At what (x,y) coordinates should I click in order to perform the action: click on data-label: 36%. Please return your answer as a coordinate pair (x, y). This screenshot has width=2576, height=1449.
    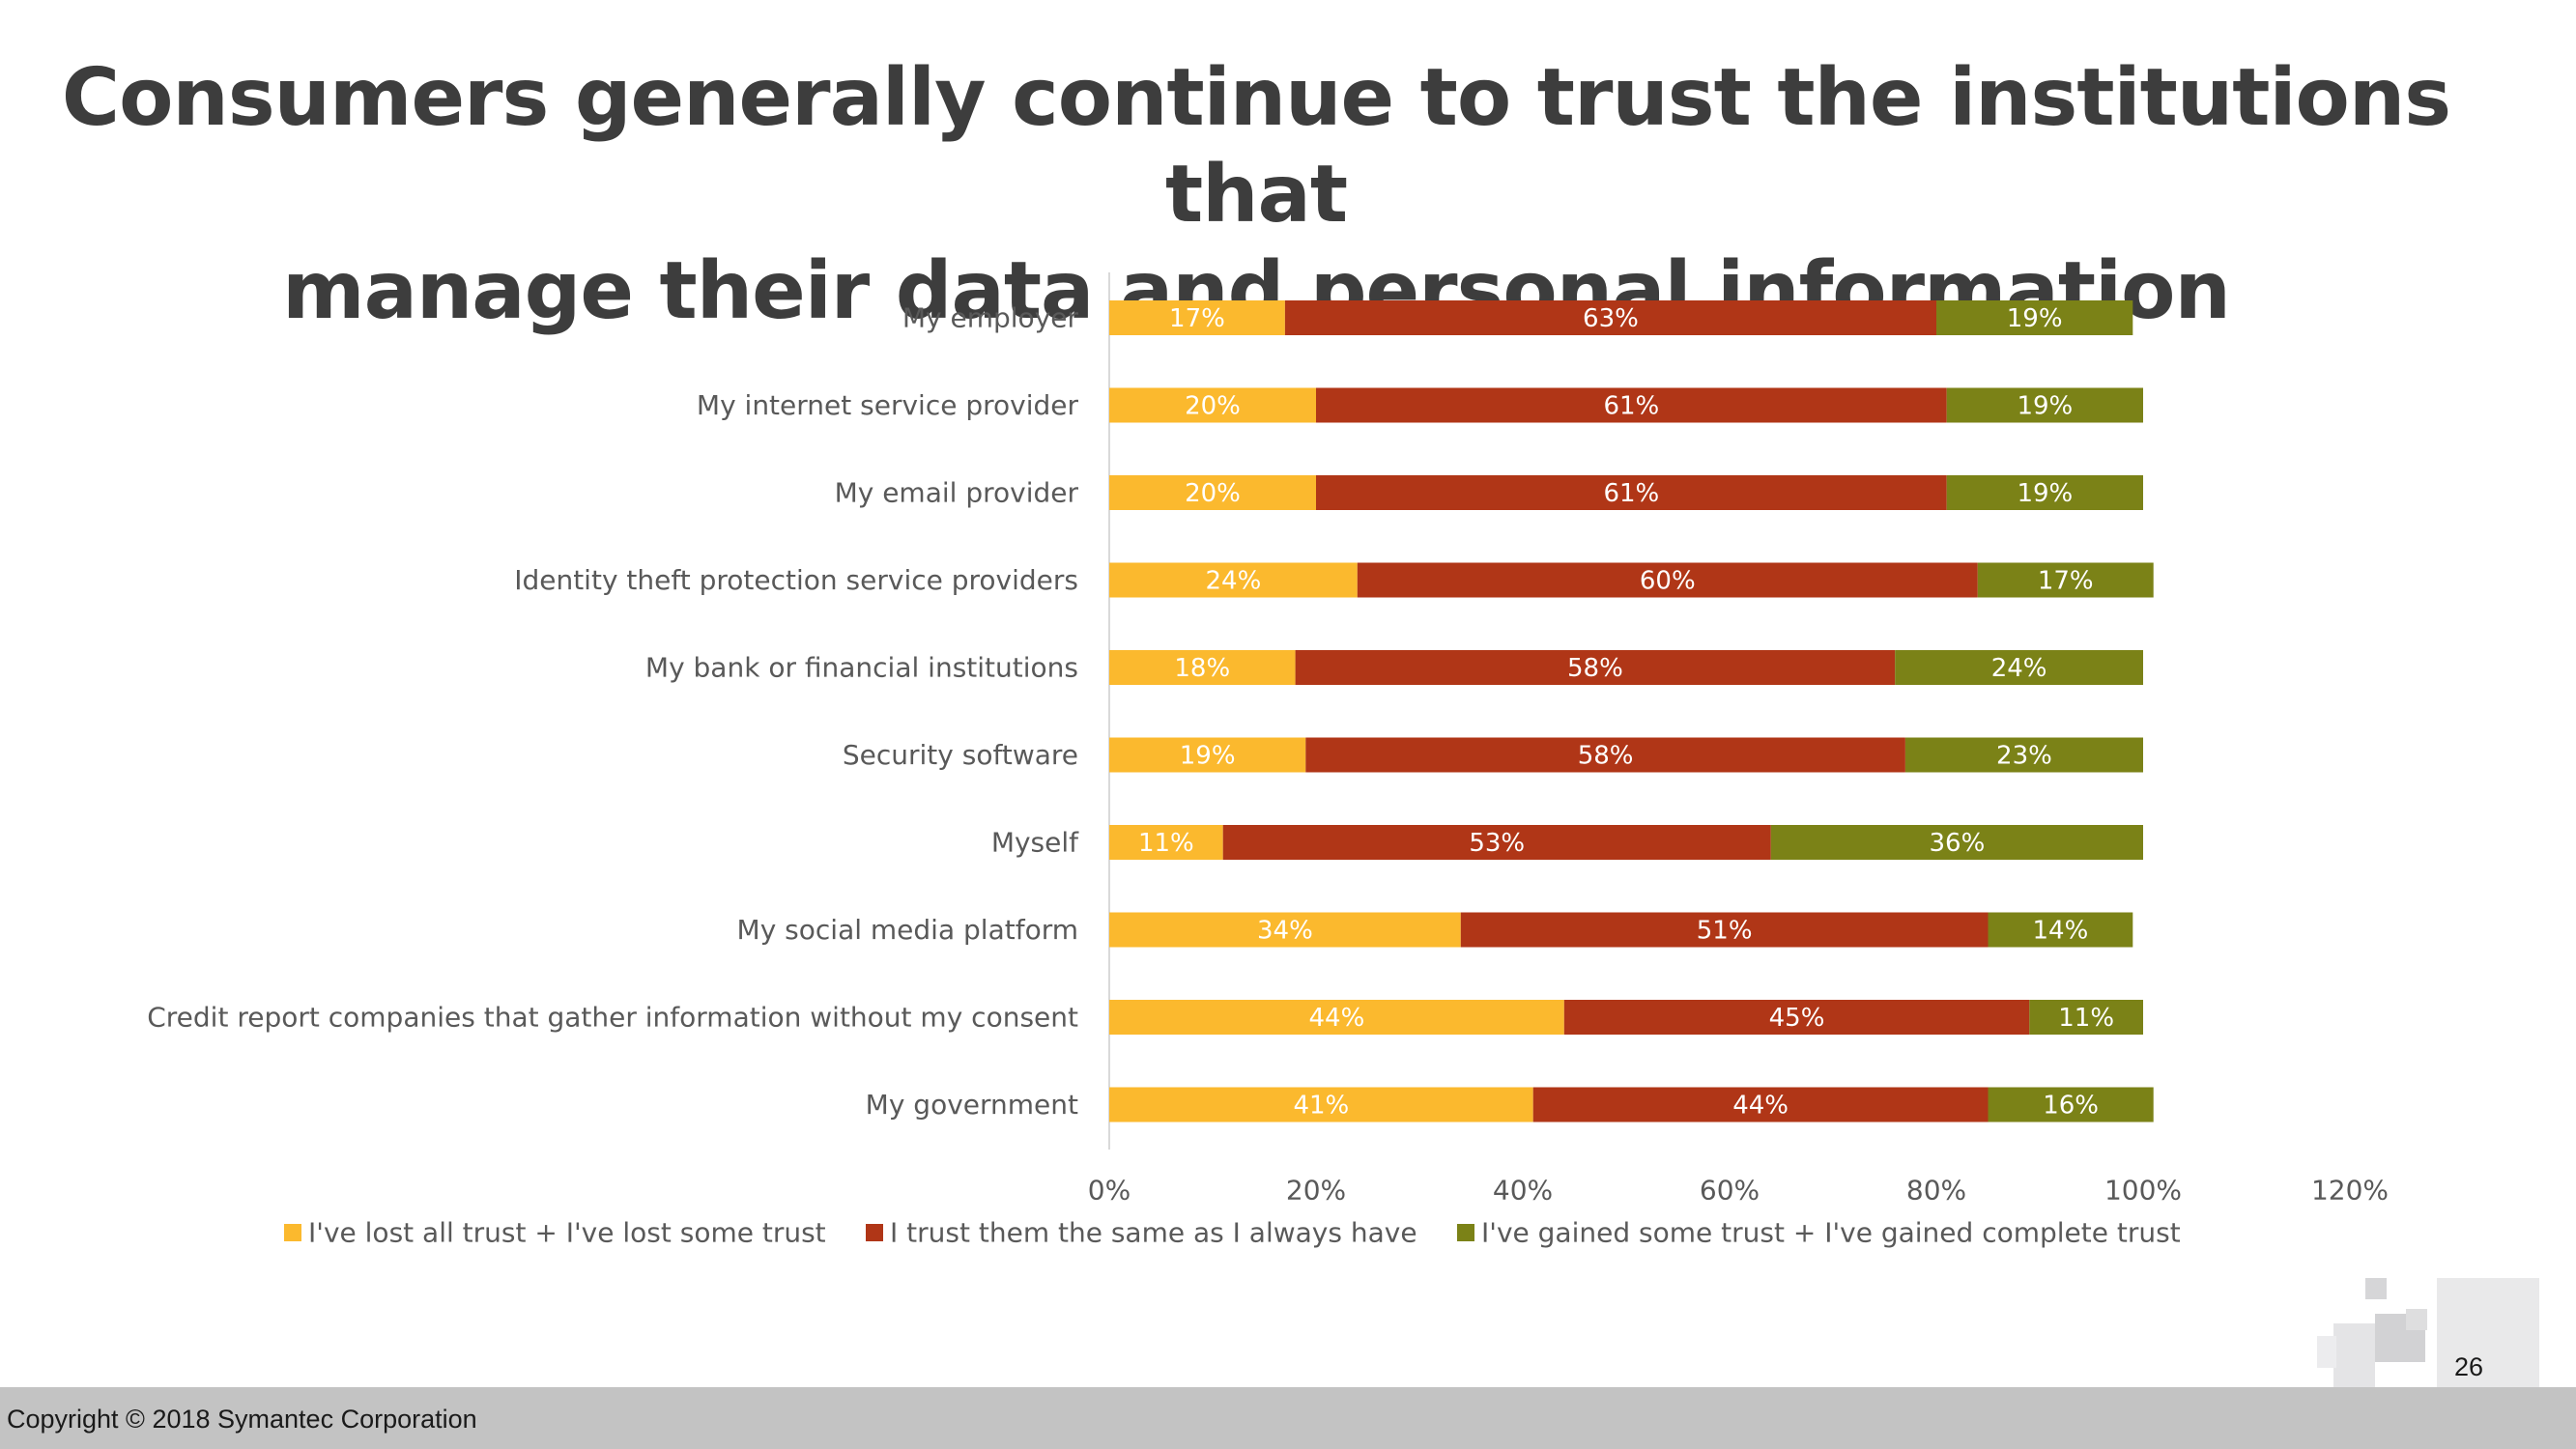
    Looking at the image, I should click on (1958, 843).